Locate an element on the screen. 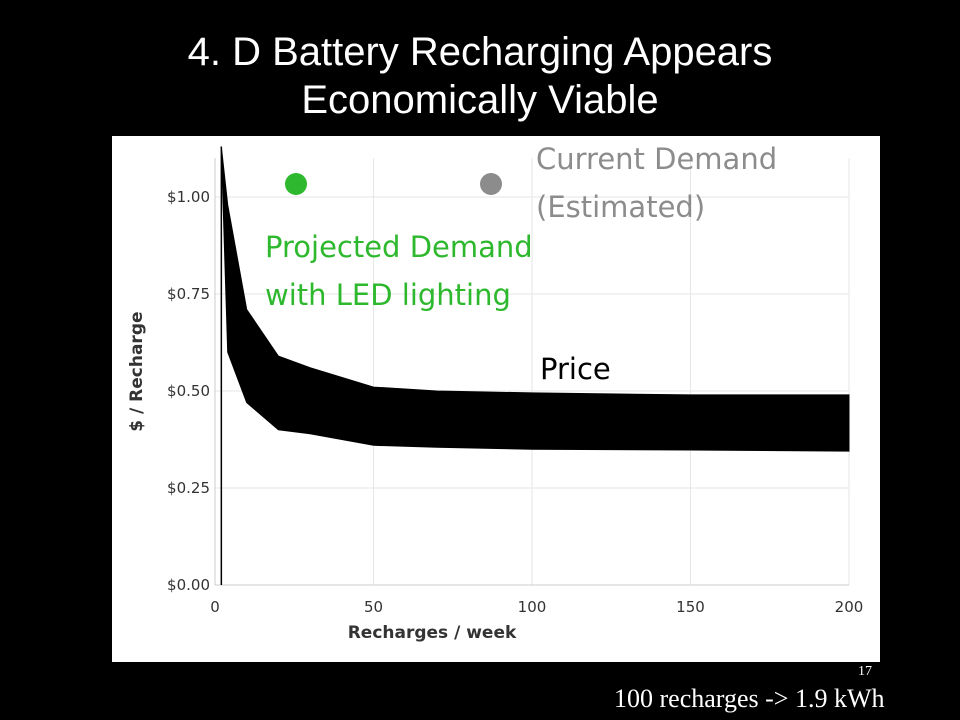 This screenshot has height=720, width=960. x-tick-label-0: 0 is located at coordinates (215, 607).